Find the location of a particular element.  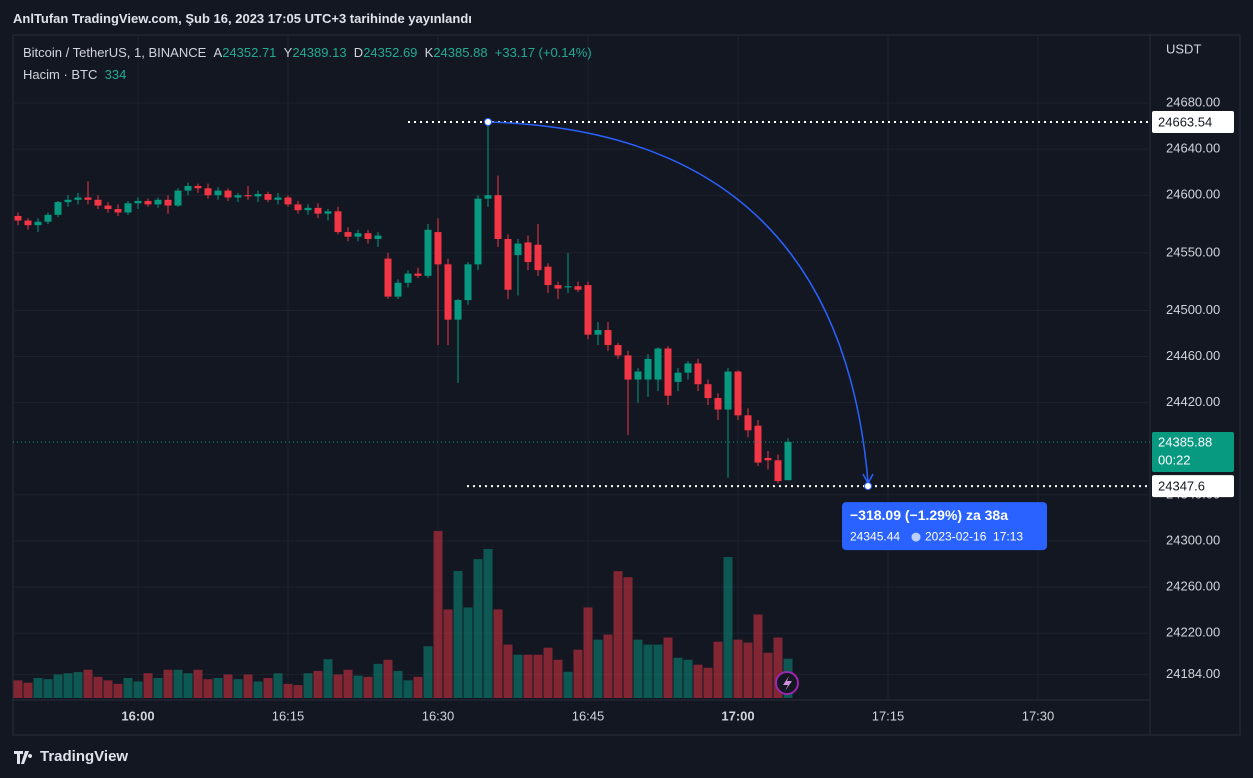

target-price-tag-bg is located at coordinates (1193, 486).